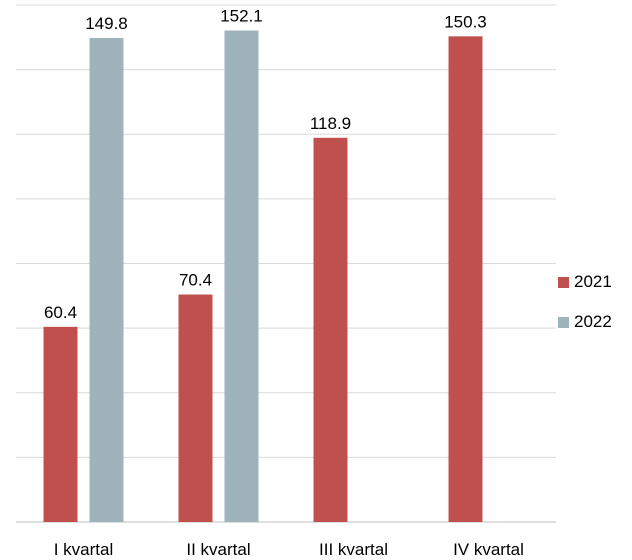 The image size is (632, 560). I want to click on legend: 2021 2022, so click(585, 310).